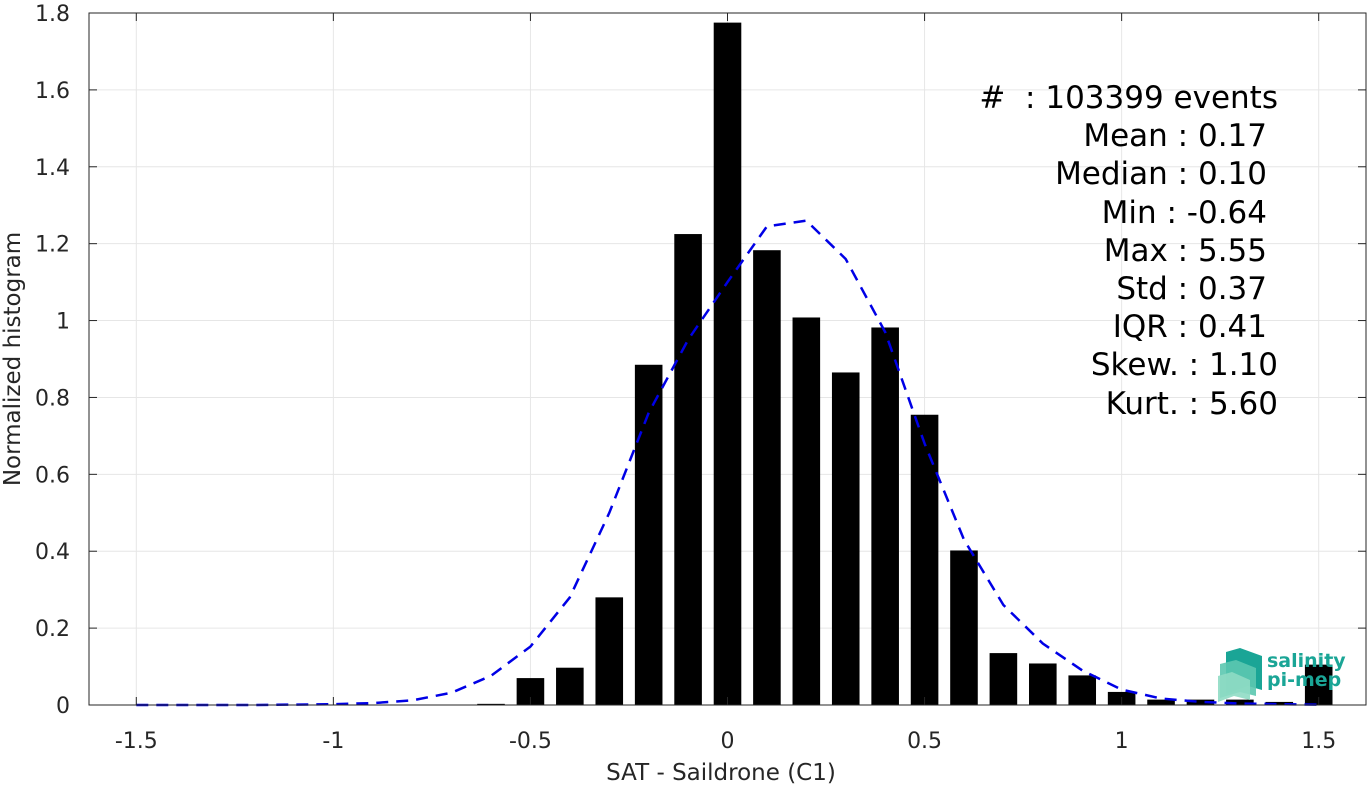 Image resolution: width=1367 pixels, height=785 pixels. Describe the element at coordinates (924, 741) in the screenshot. I see `x-tick-label: 0.5` at that location.